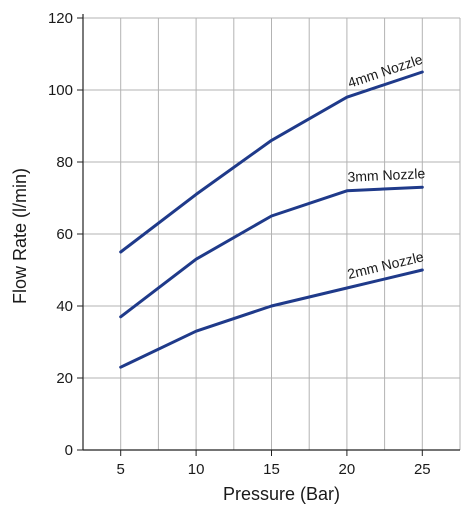 This screenshot has width=470, height=513. What do you see at coordinates (121, 469) in the screenshot?
I see `x-tick-label: 5` at bounding box center [121, 469].